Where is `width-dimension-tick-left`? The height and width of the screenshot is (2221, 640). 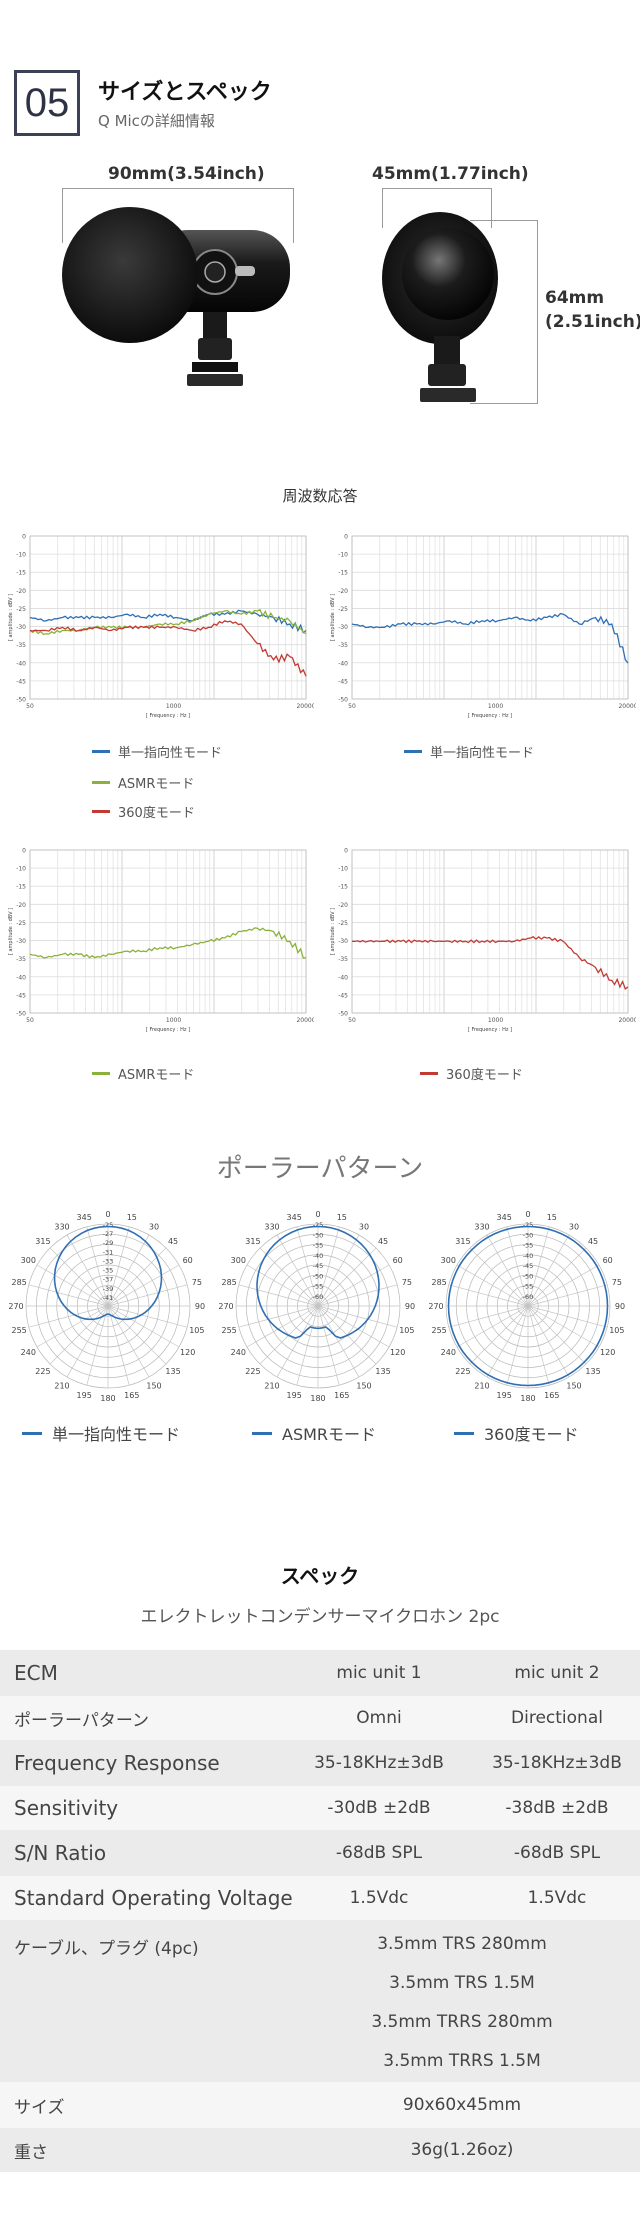
width-dimension-tick-left is located at coordinates (62, 215).